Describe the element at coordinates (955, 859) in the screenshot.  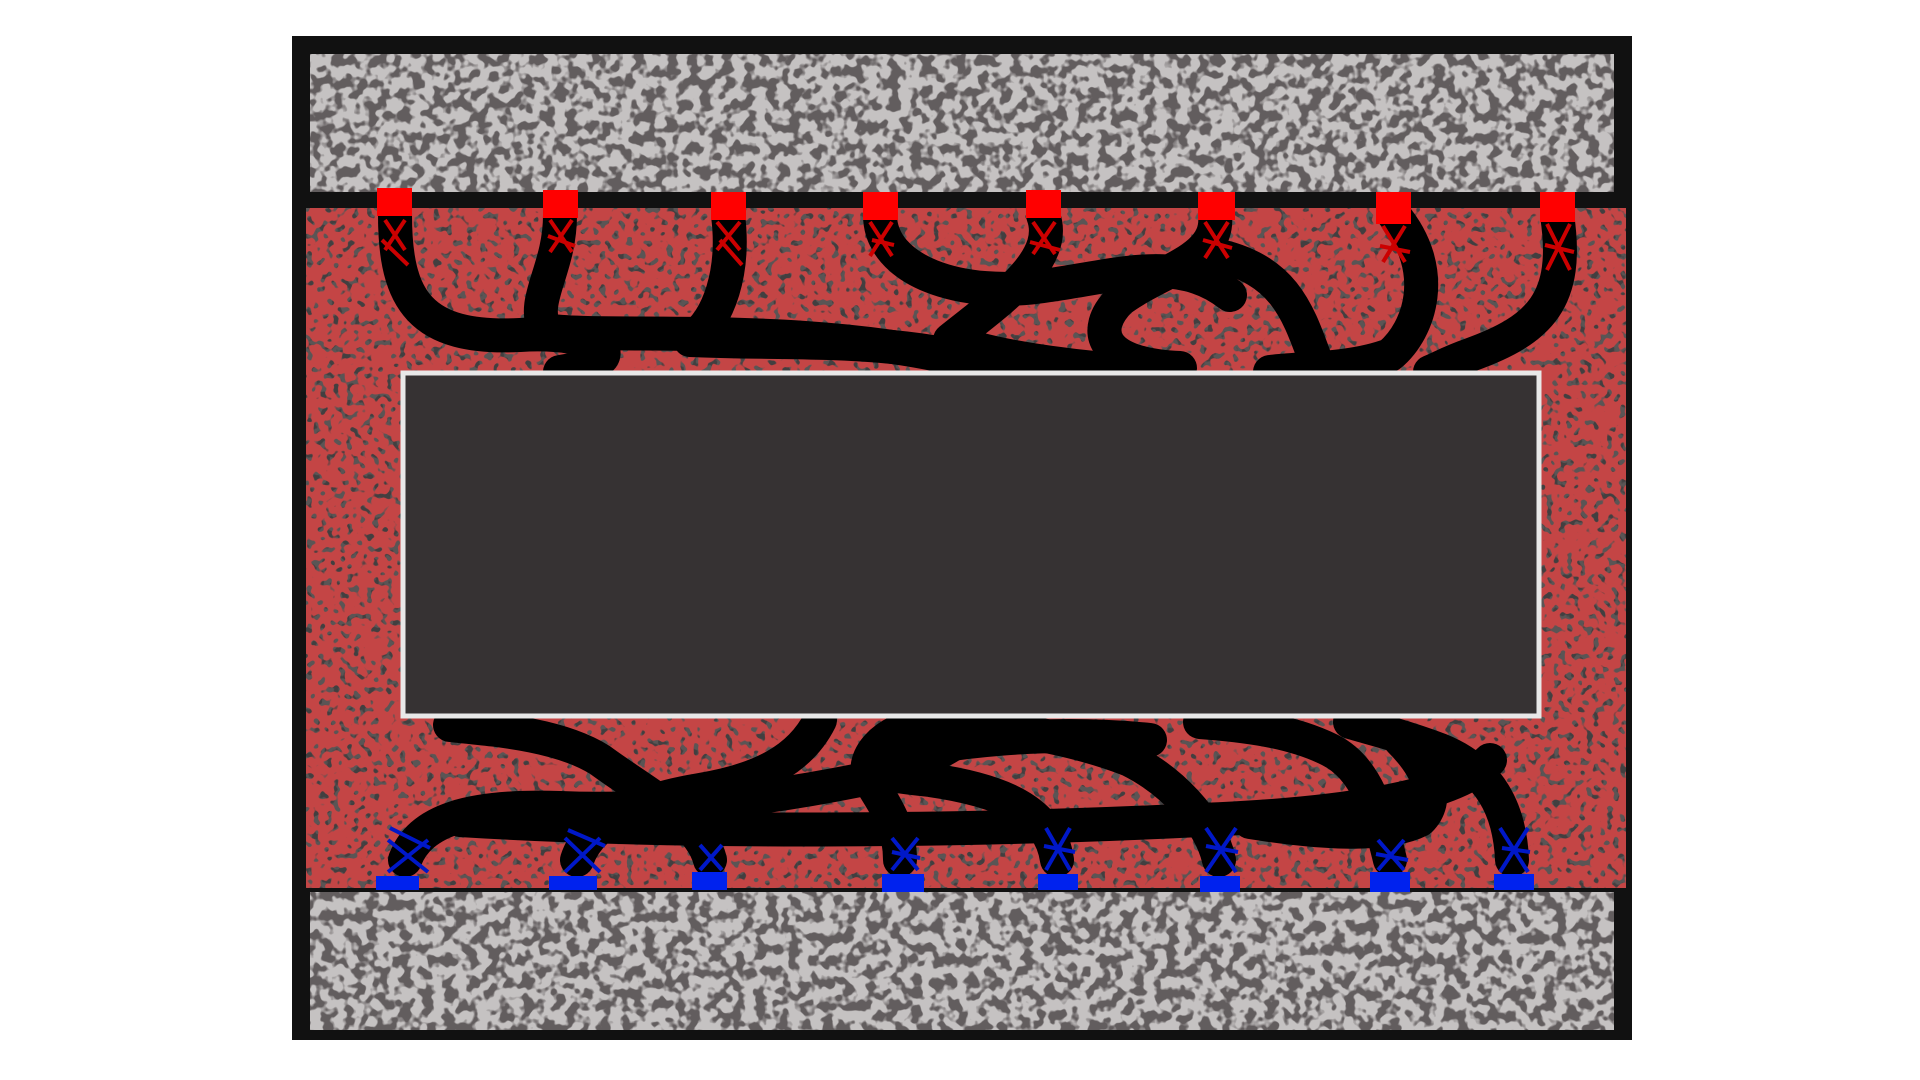
I see `bottom-connectors` at that location.